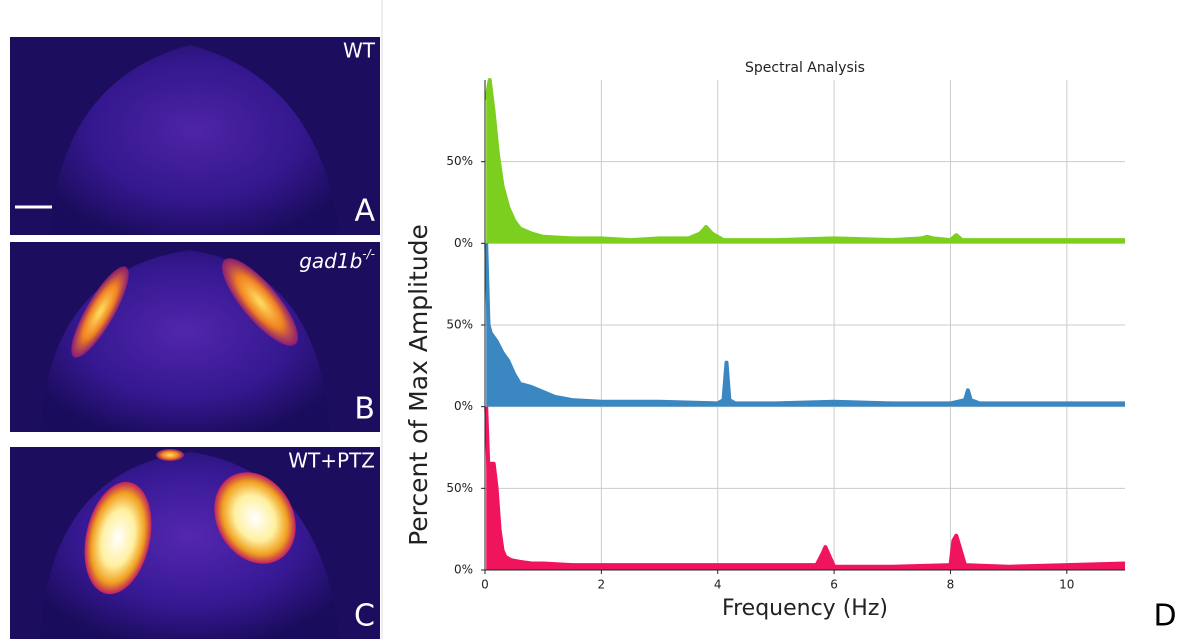 The image size is (1182, 639). What do you see at coordinates (1066, 585) in the screenshot?
I see `x-tick-label: 10` at bounding box center [1066, 585].